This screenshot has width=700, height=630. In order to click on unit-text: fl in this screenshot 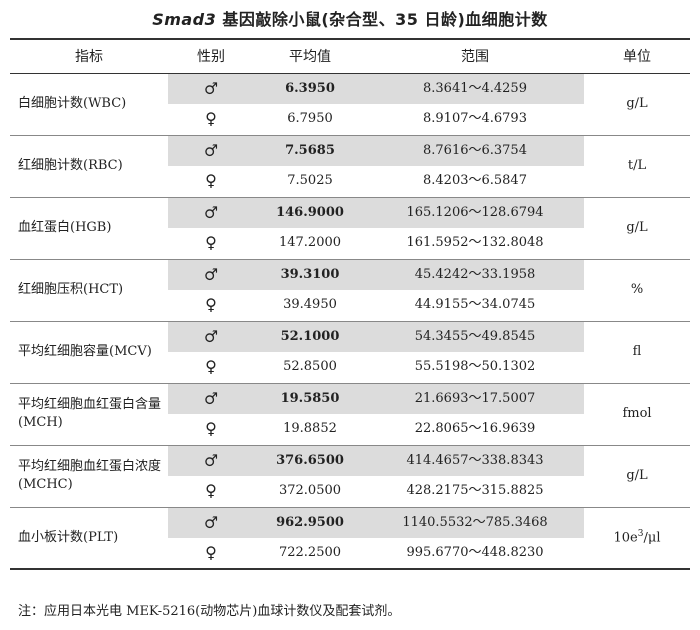, I will do `click(637, 352)`.